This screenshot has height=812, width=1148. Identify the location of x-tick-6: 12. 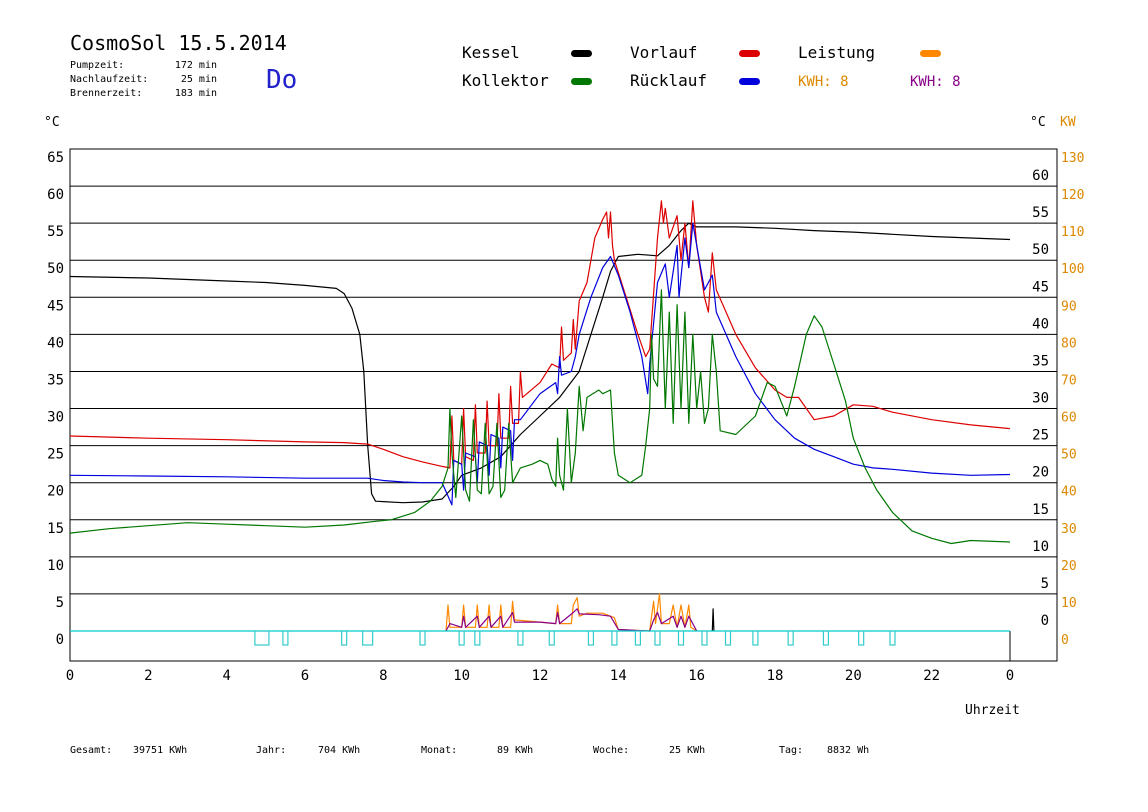
(540, 676).